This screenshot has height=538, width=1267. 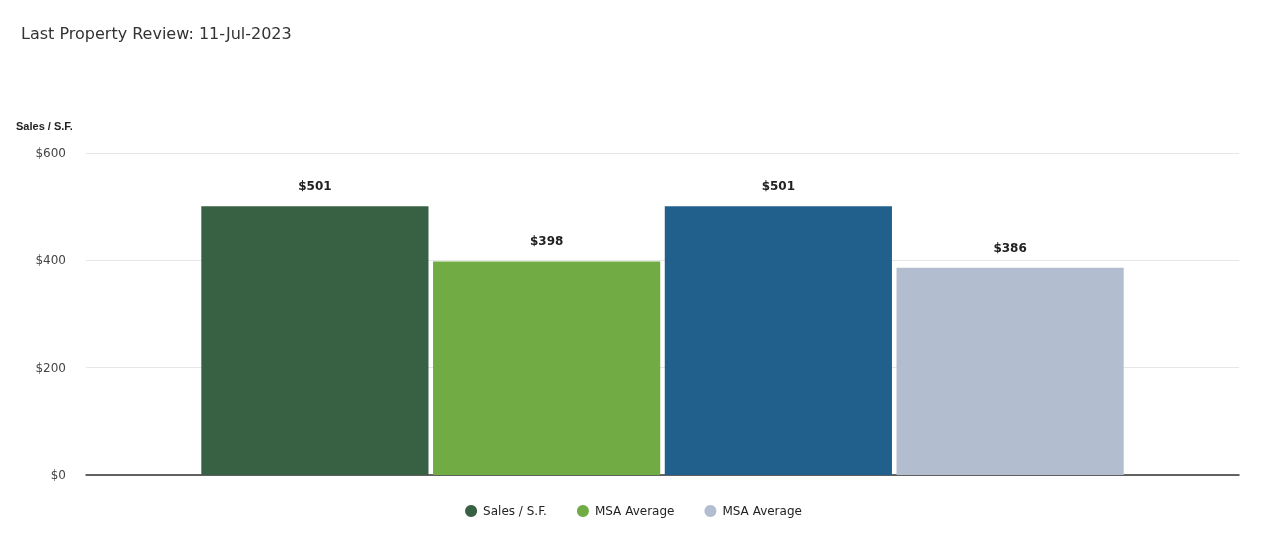 What do you see at coordinates (156, 33) in the screenshot?
I see `chart-title: Last Property Review: 11-Jul-2023` at bounding box center [156, 33].